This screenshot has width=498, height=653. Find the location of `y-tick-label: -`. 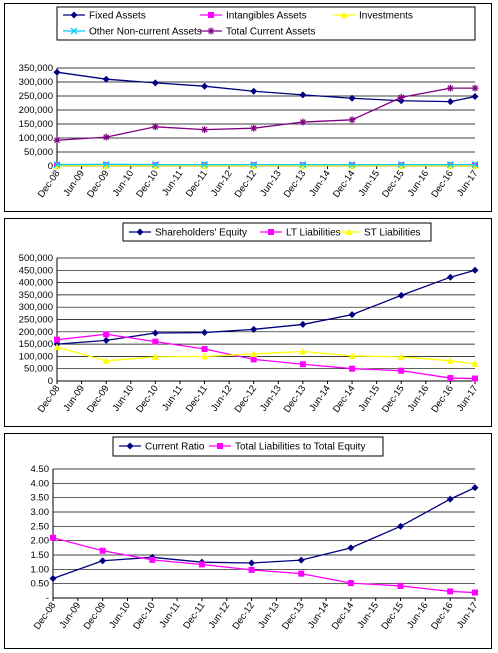

y-tick-label: - is located at coordinates (47, 598).